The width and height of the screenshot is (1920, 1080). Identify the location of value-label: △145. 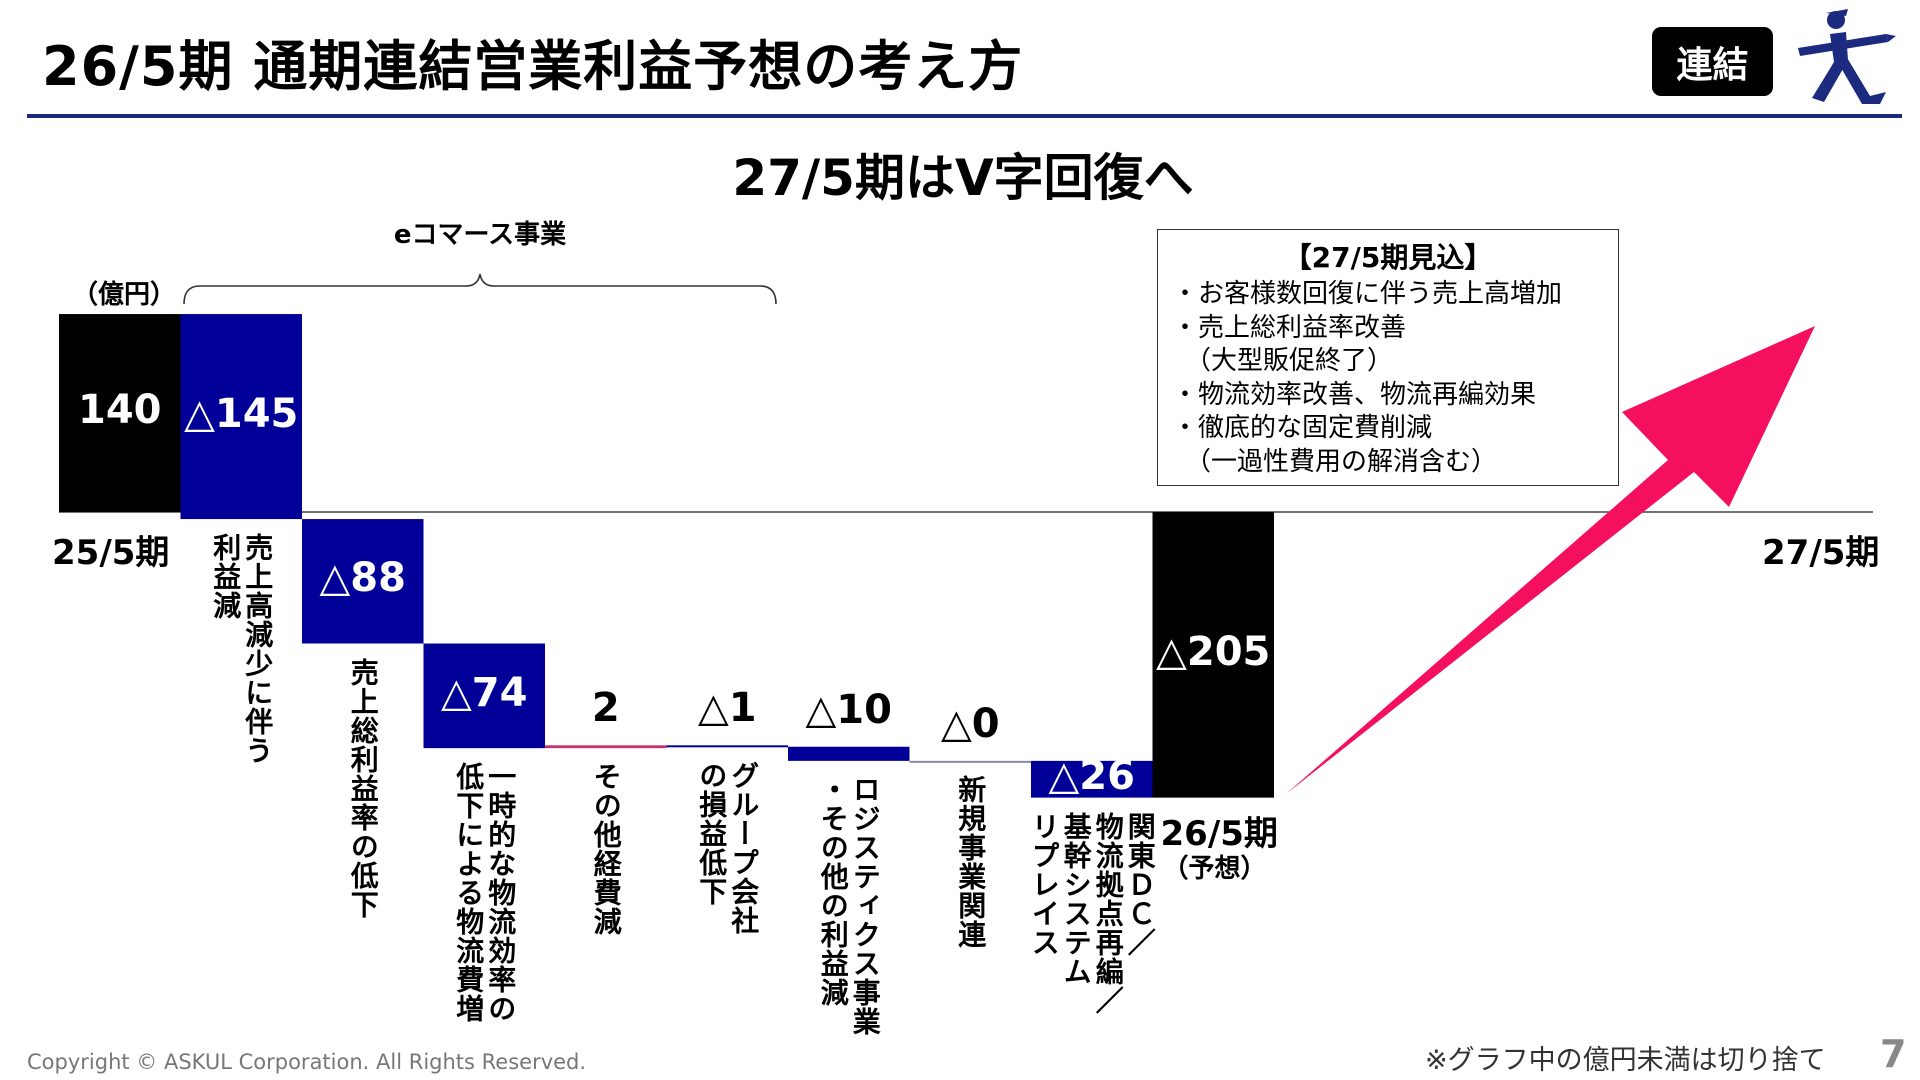
(241, 413).